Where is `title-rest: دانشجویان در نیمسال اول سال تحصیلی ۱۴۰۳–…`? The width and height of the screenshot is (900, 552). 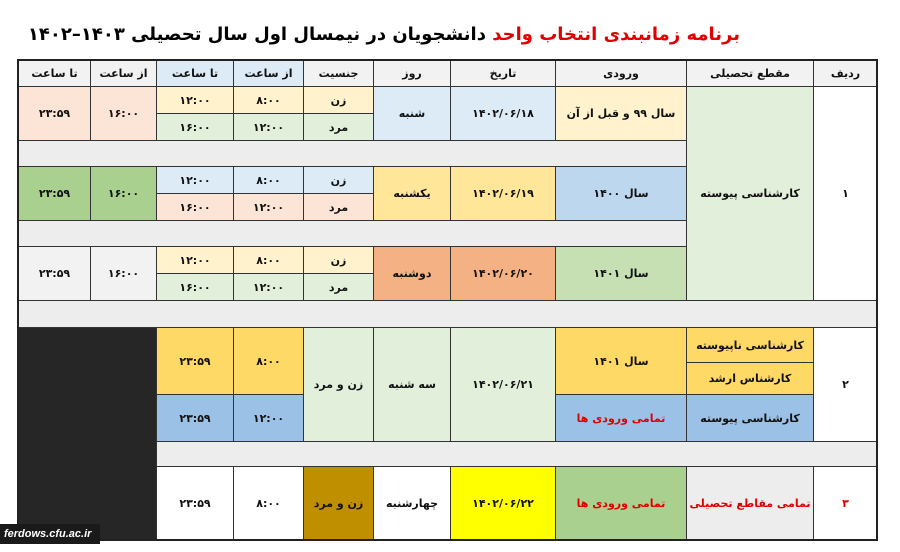
title-rest: دانشجویان در نیمسال اول سال تحصیلی ۱۴۰۳–… is located at coordinates (260, 34).